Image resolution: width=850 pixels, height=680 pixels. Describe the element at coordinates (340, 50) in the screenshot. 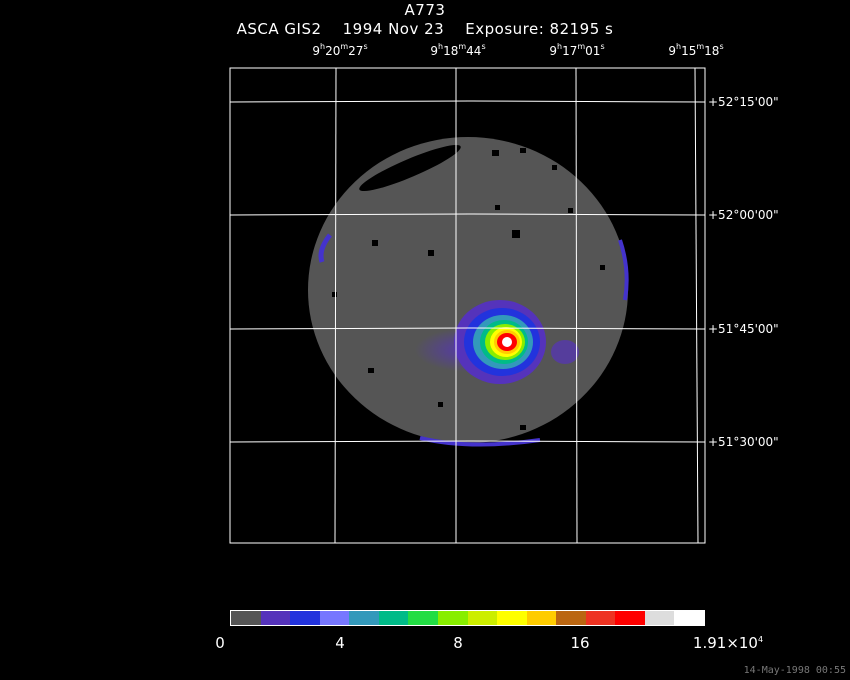

I see `ra-label: 9h20m27s` at that location.